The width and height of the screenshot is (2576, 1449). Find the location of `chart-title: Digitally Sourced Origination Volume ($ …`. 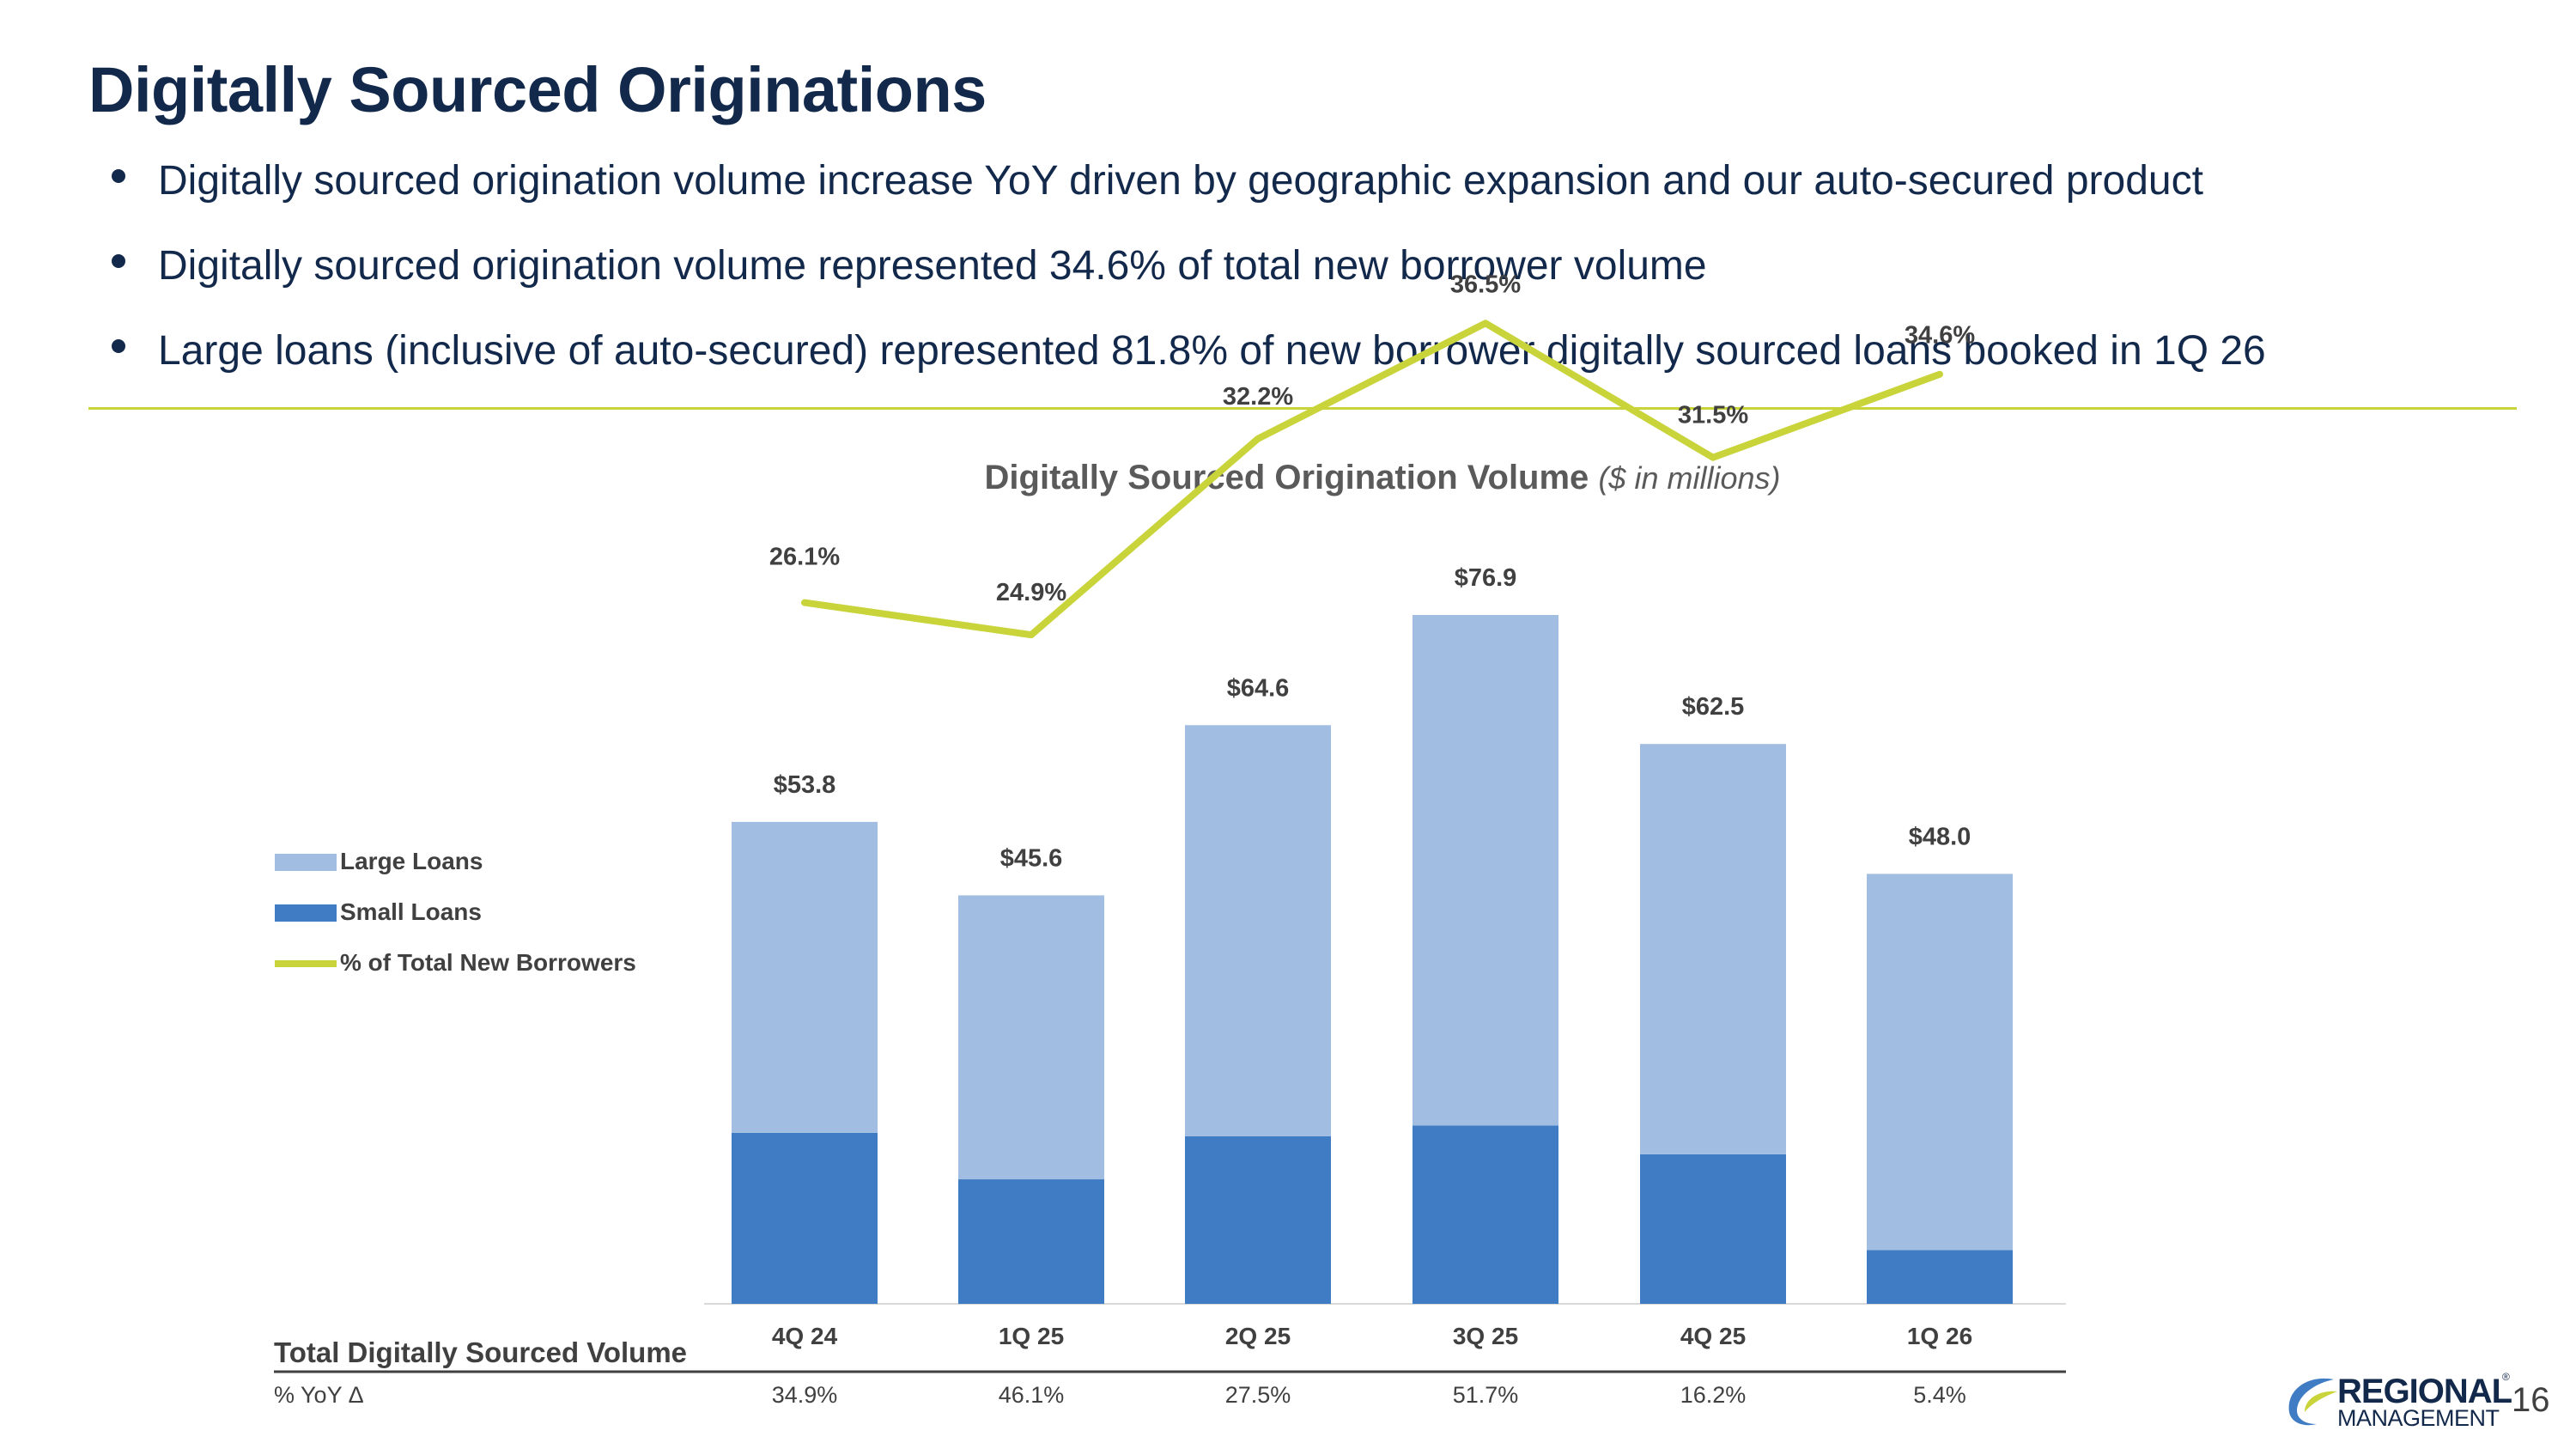

chart-title: Digitally Sourced Origination Volume ($ … is located at coordinates (1288, 478).